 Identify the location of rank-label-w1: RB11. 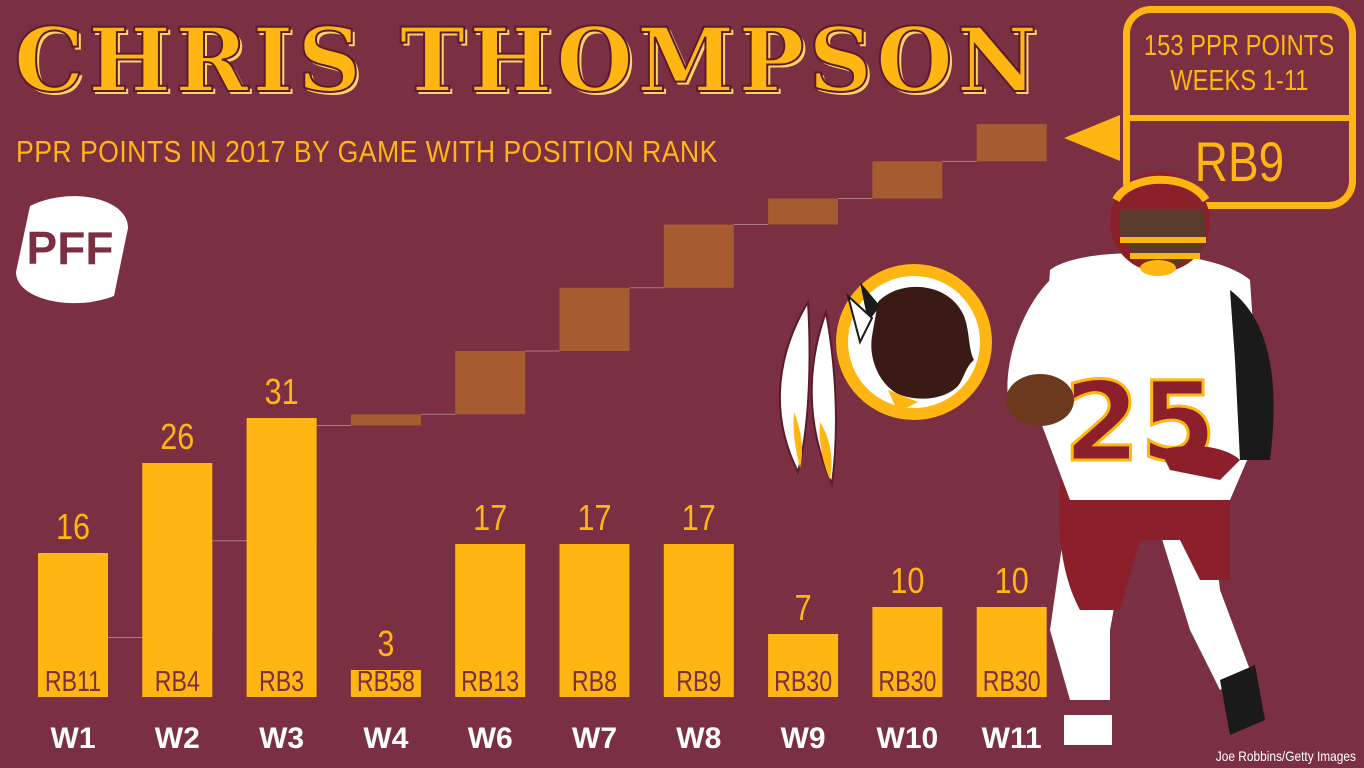
(73, 680).